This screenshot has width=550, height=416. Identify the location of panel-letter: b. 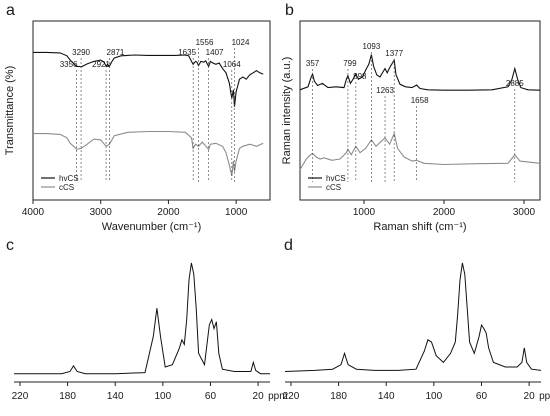
(289, 10).